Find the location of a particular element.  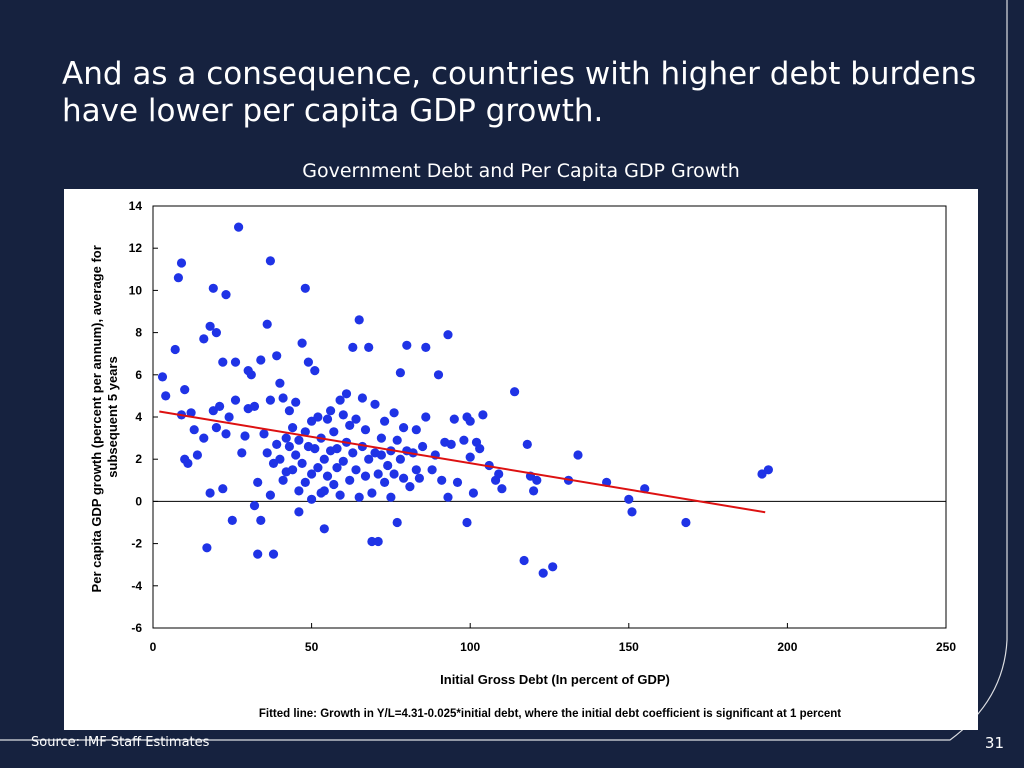

x-tick-label: 50 is located at coordinates (312, 647).